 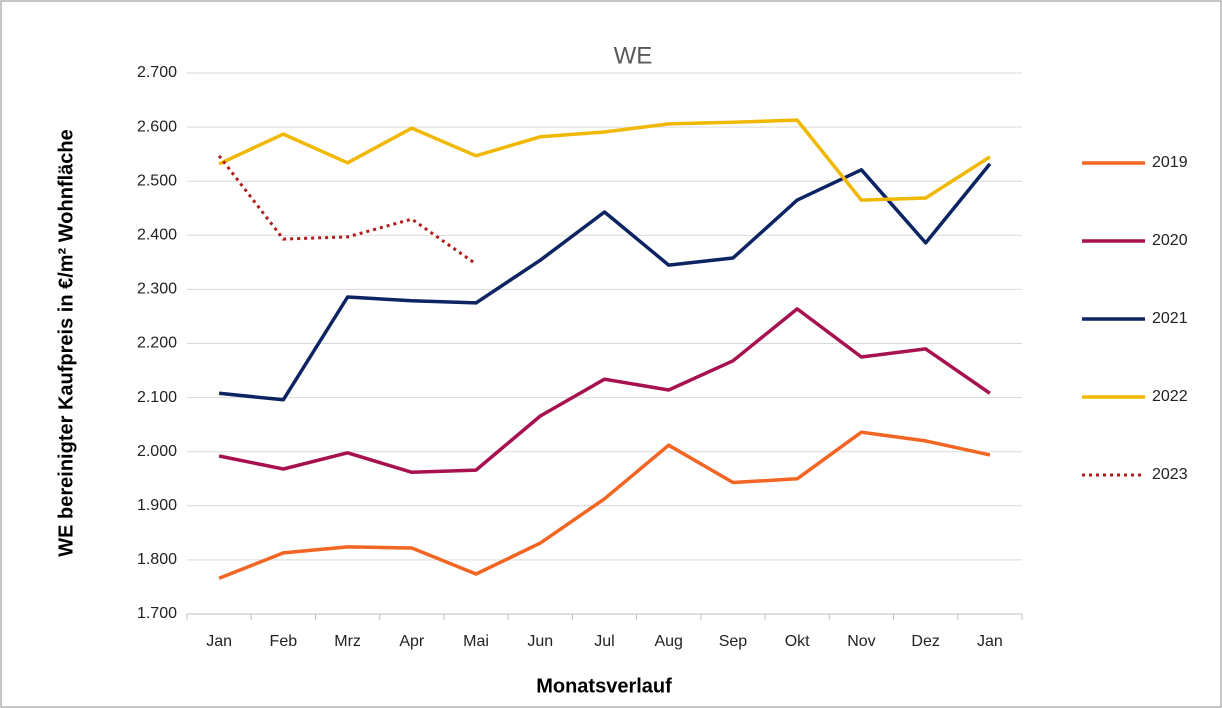 I want to click on legend-label: 2020, so click(x=1170, y=240).